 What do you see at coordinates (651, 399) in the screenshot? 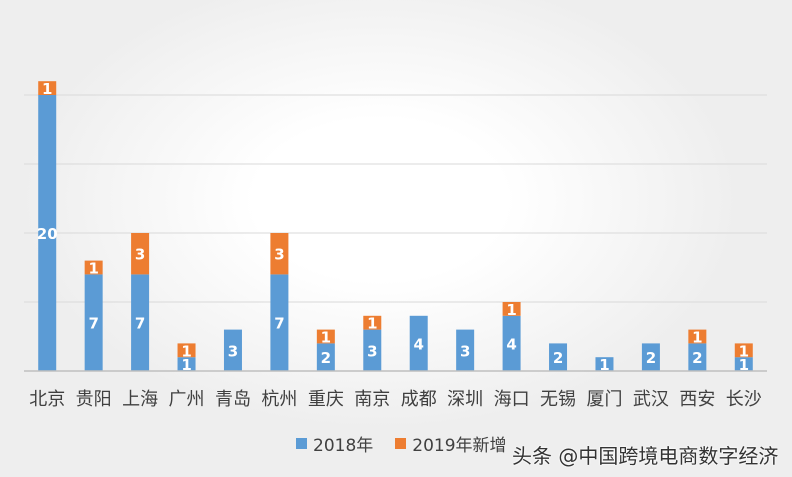
I see `x-tick-label: 武汉` at bounding box center [651, 399].